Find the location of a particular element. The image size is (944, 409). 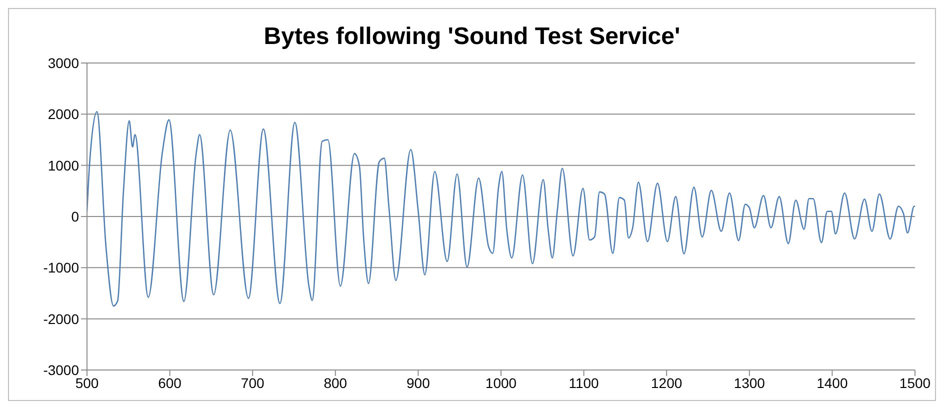

x-tick-label: 600 is located at coordinates (170, 382).